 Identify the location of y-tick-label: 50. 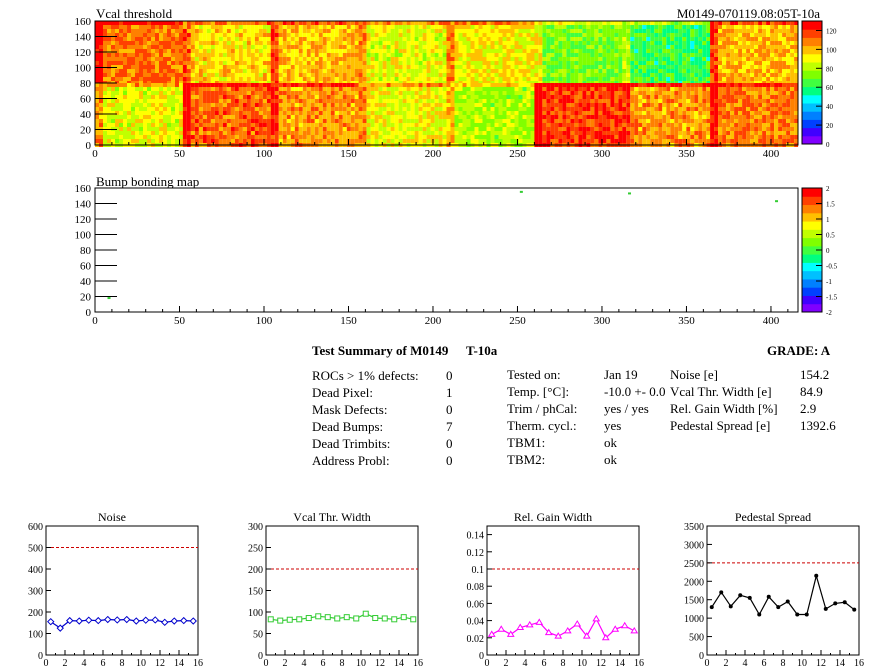
(258, 635).